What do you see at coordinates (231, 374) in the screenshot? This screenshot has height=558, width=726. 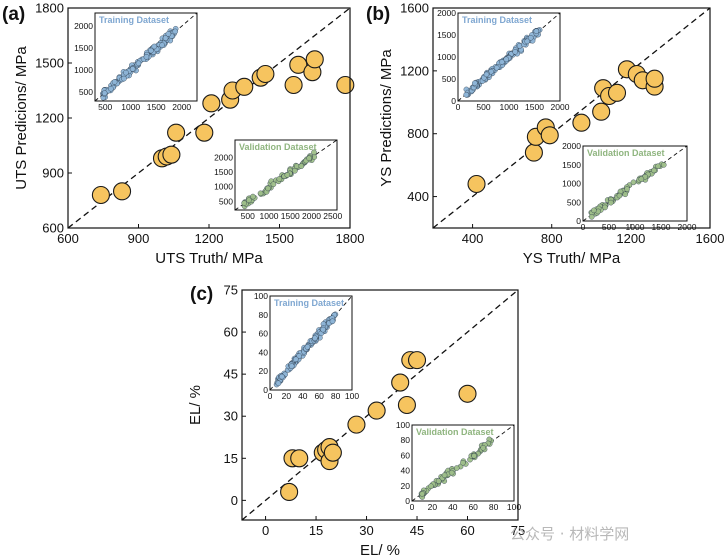 I see `y-tick-label: 45` at bounding box center [231, 374].